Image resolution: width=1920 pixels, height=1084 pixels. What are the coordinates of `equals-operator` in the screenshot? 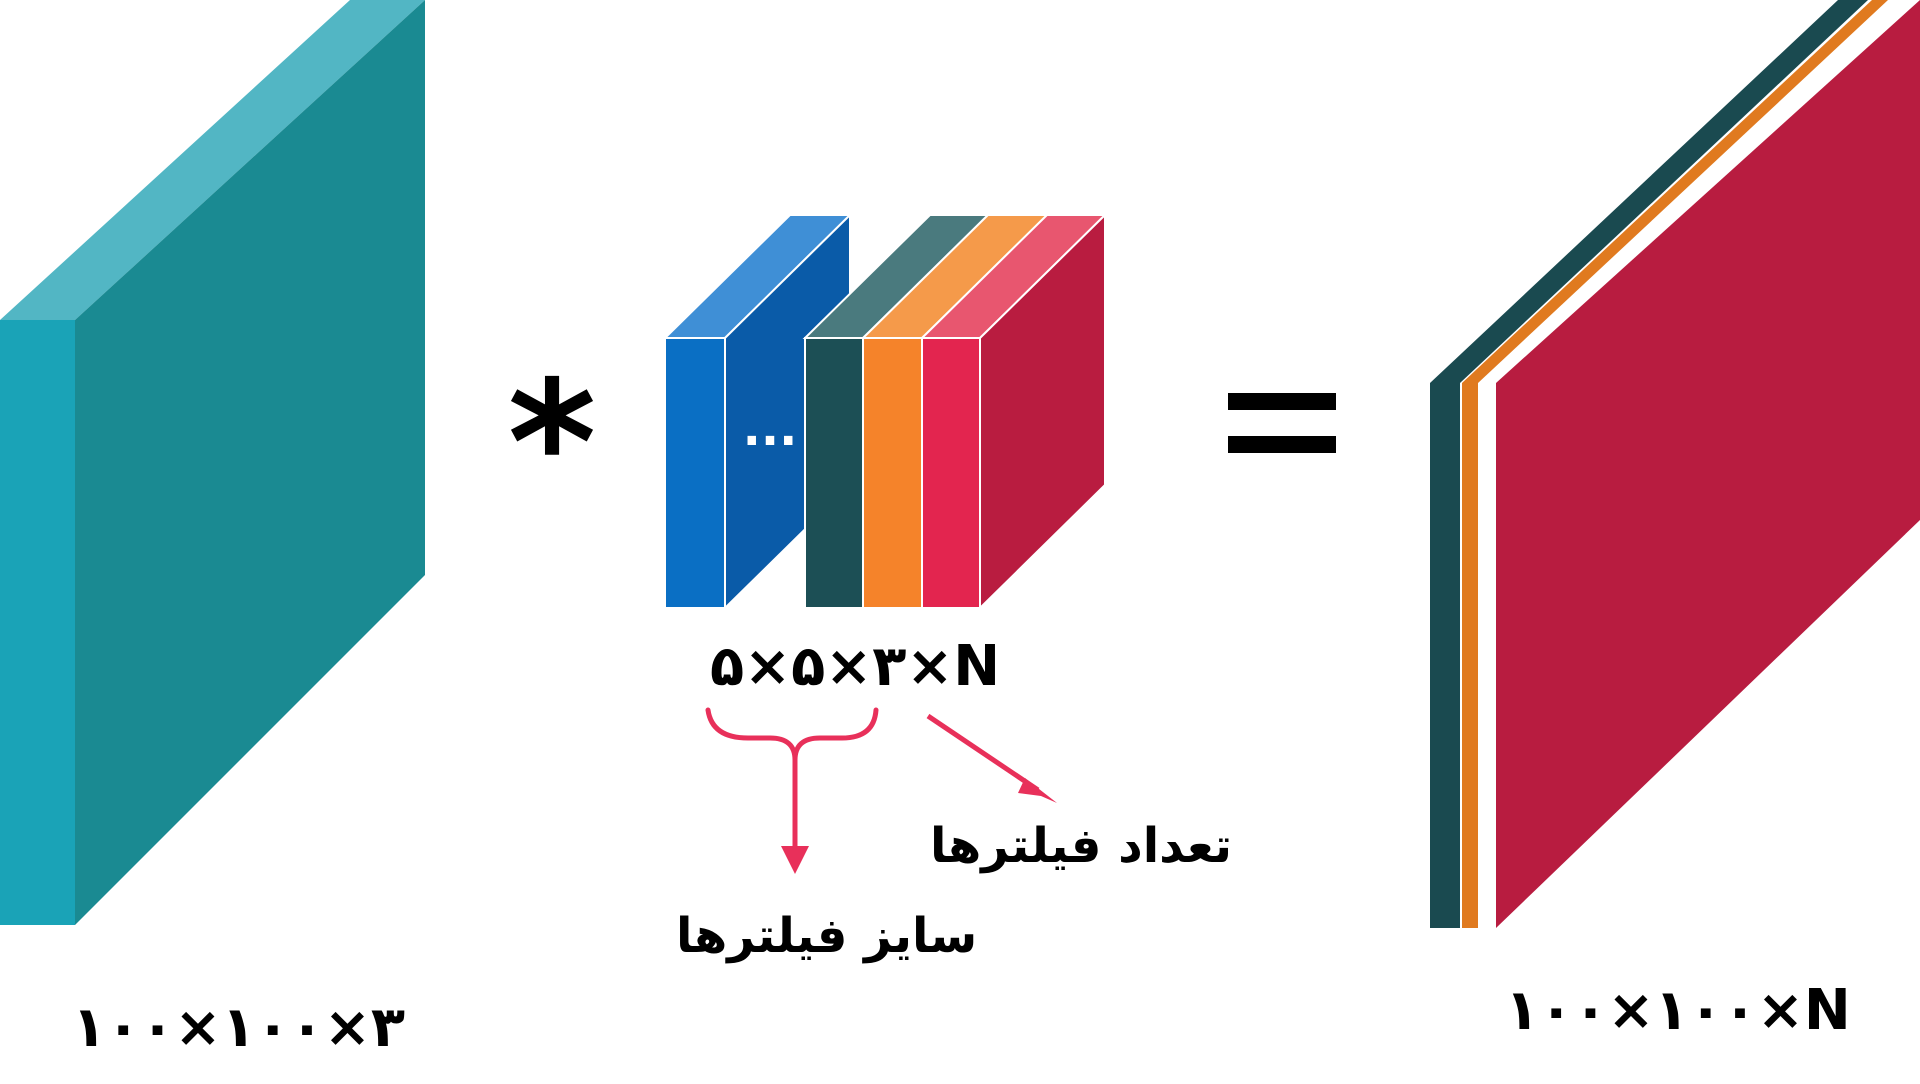 It's located at (1282, 423).